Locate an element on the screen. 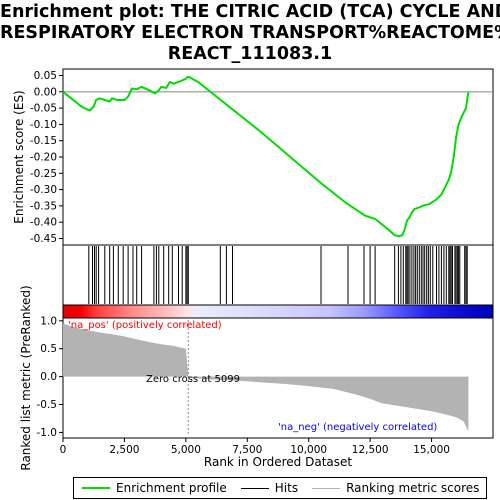 The image size is (500, 500). es-y-axis-label: Enrichment score (ES) is located at coordinates (19, 156).